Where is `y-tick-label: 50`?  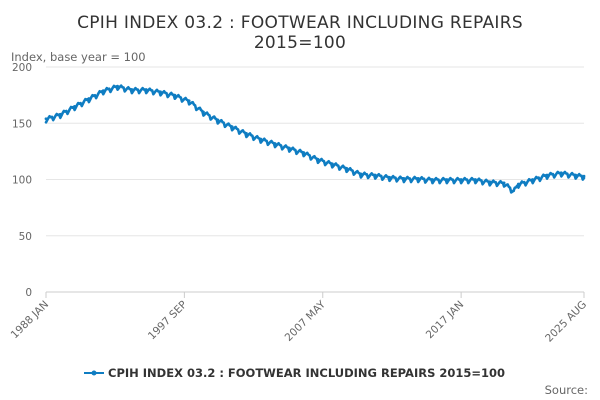
y-tick-label: 50 is located at coordinates (25, 237).